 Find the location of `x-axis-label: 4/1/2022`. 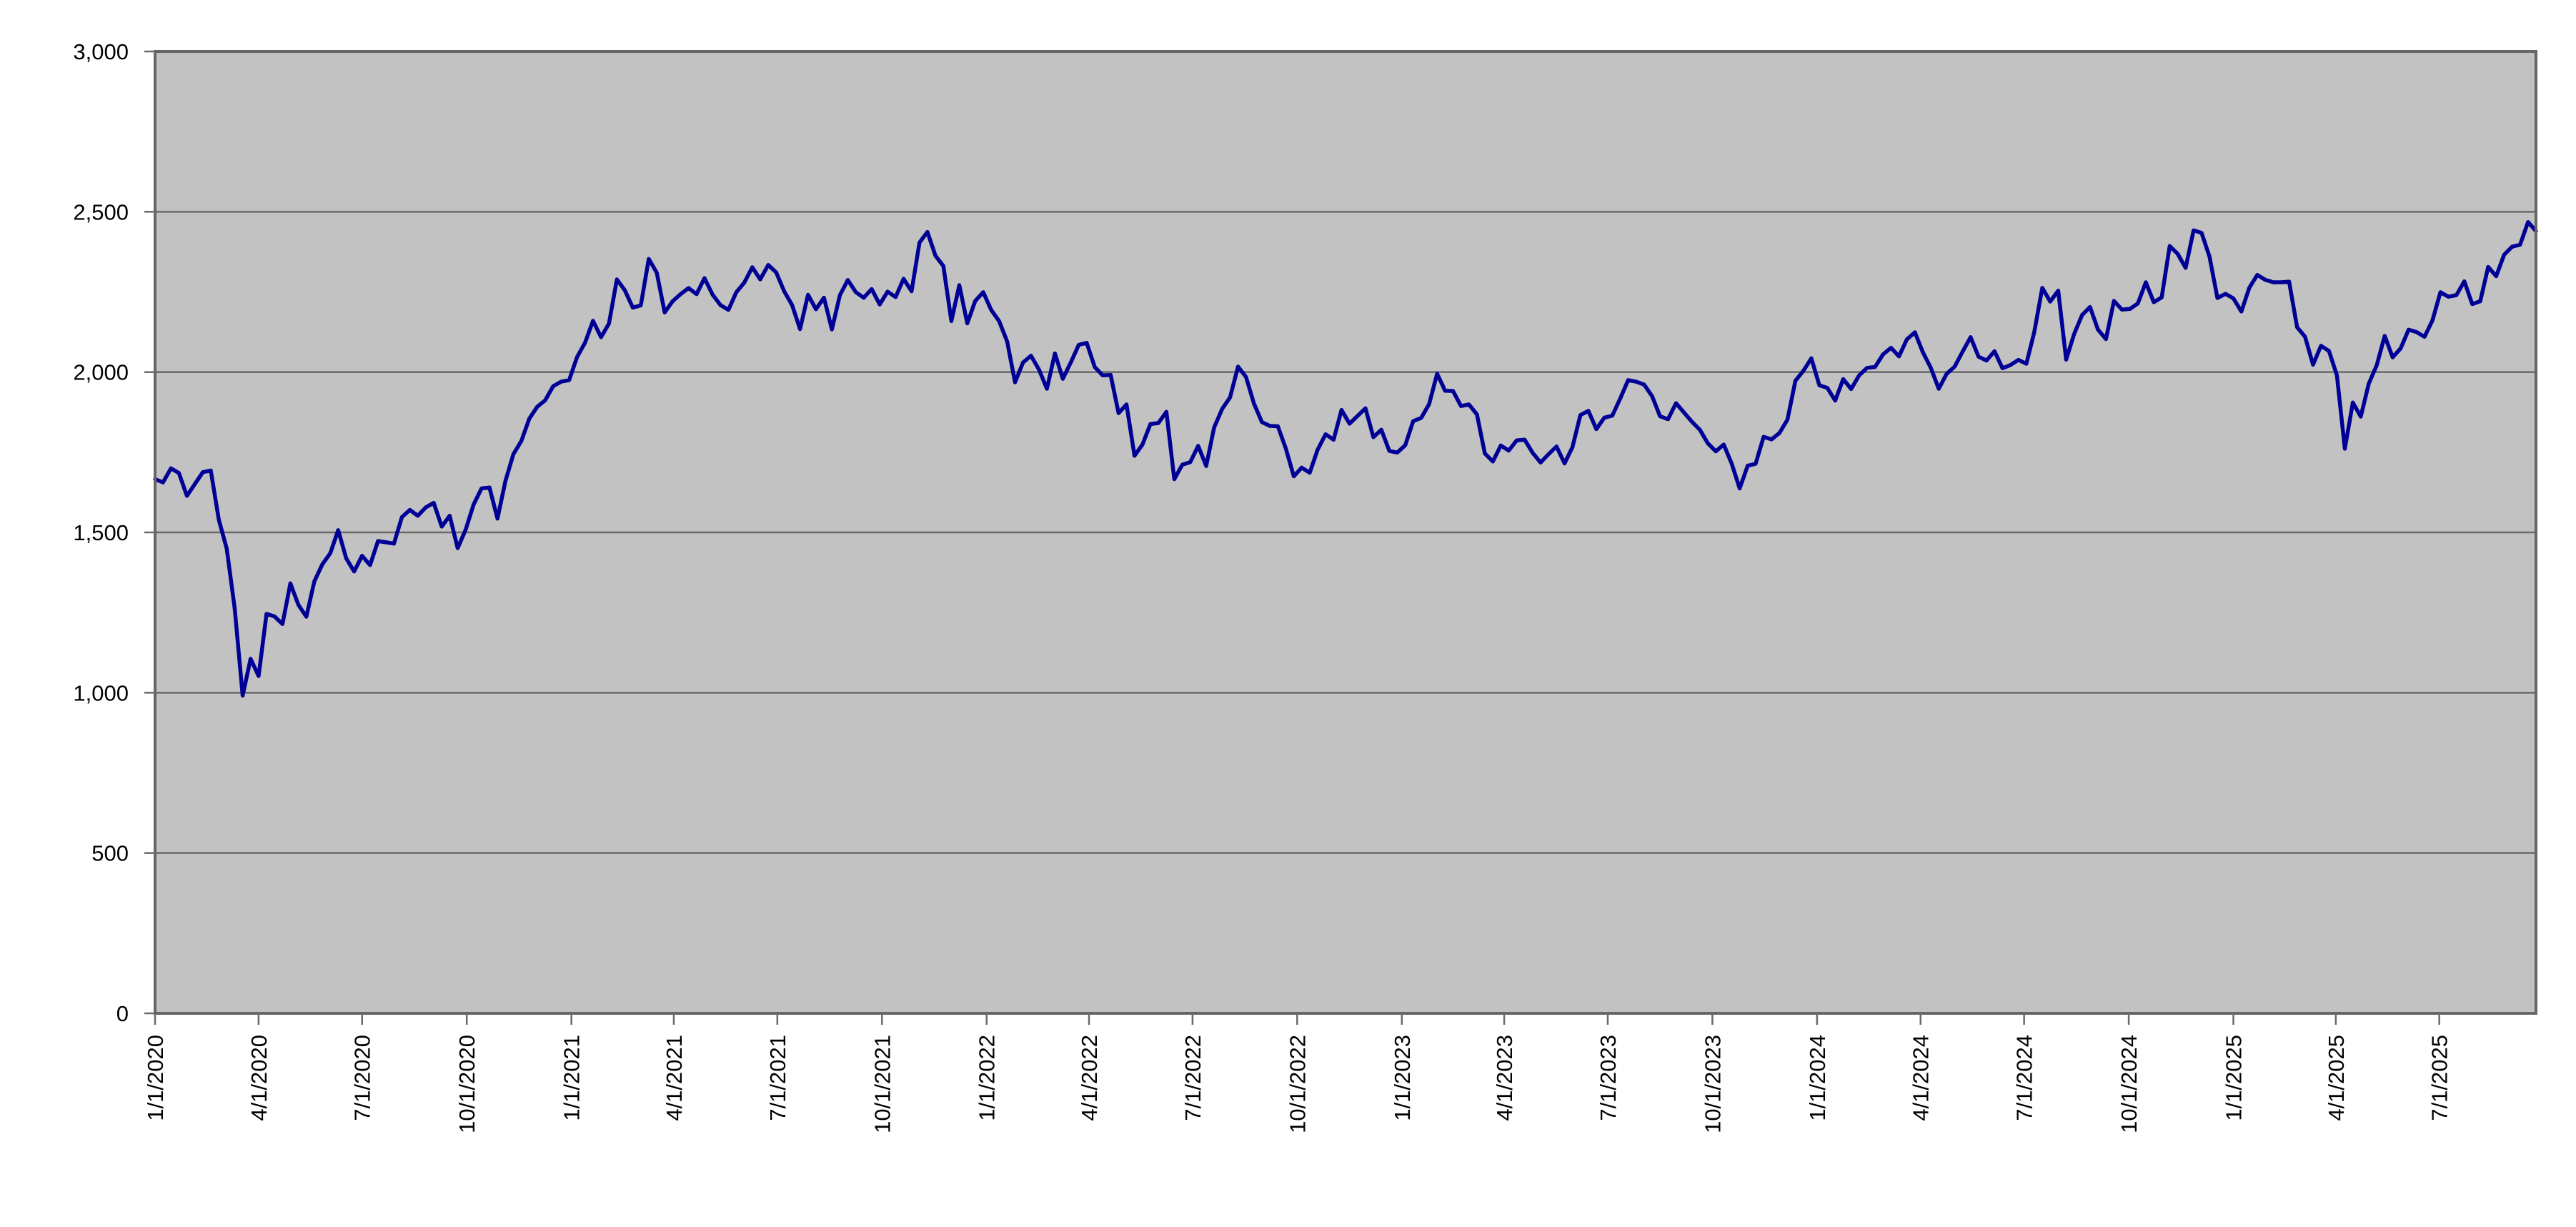

x-axis-label: 4/1/2022 is located at coordinates (1089, 1078).